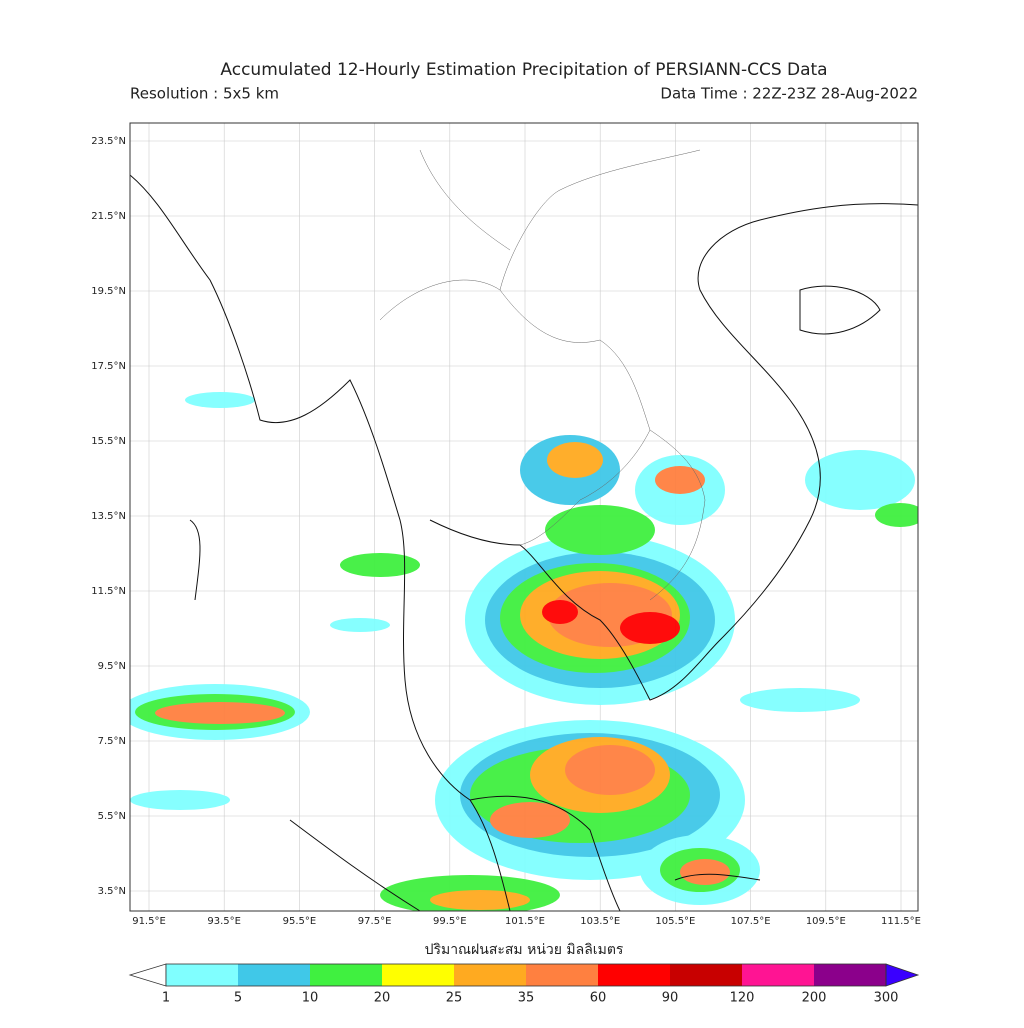  I want to click on data-time: Data Time : 22Z-23Z 28-Aug-2022, so click(789, 94).